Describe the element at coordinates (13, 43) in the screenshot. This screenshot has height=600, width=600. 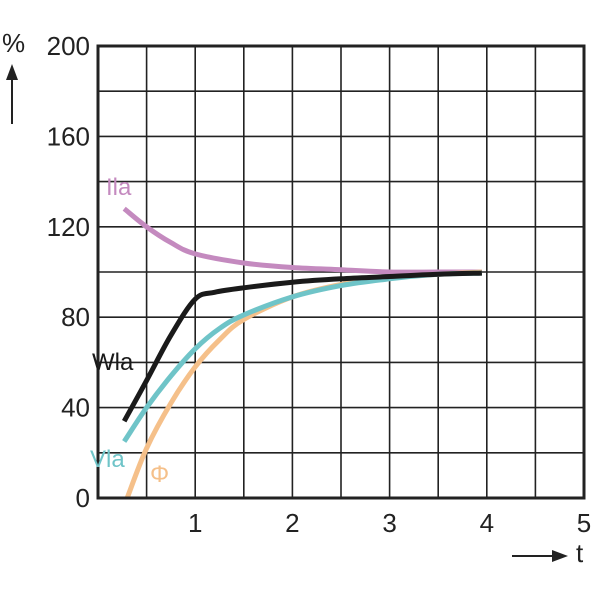
I see `y-axis-label: %` at that location.